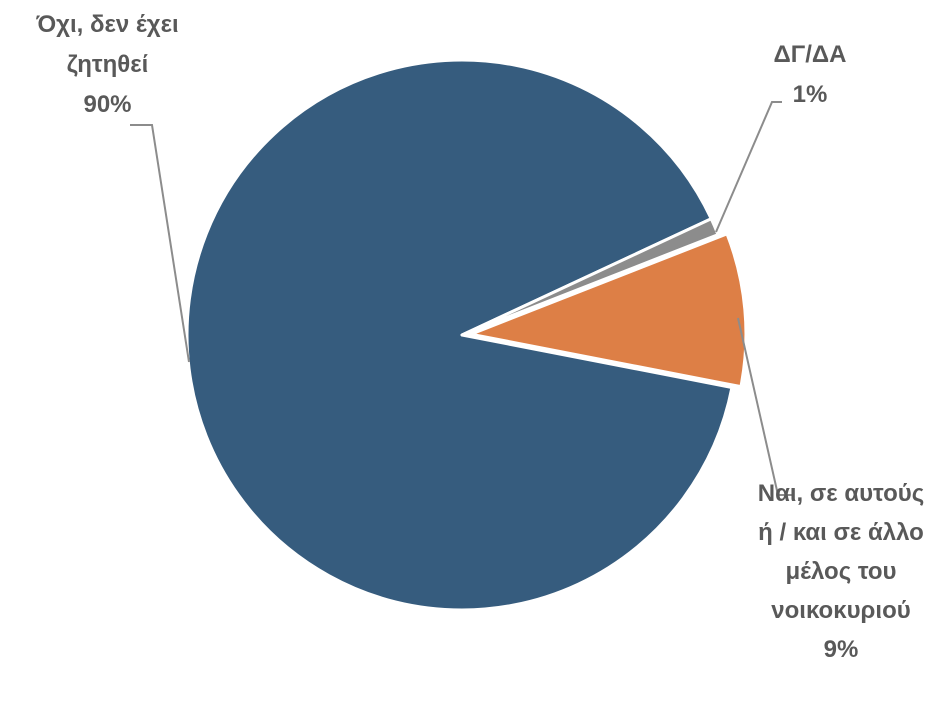 The image size is (933, 707). Describe the element at coordinates (107, 44) in the screenshot. I see `category-label: Όχι, δεν έχει ζητηθεί` at that location.